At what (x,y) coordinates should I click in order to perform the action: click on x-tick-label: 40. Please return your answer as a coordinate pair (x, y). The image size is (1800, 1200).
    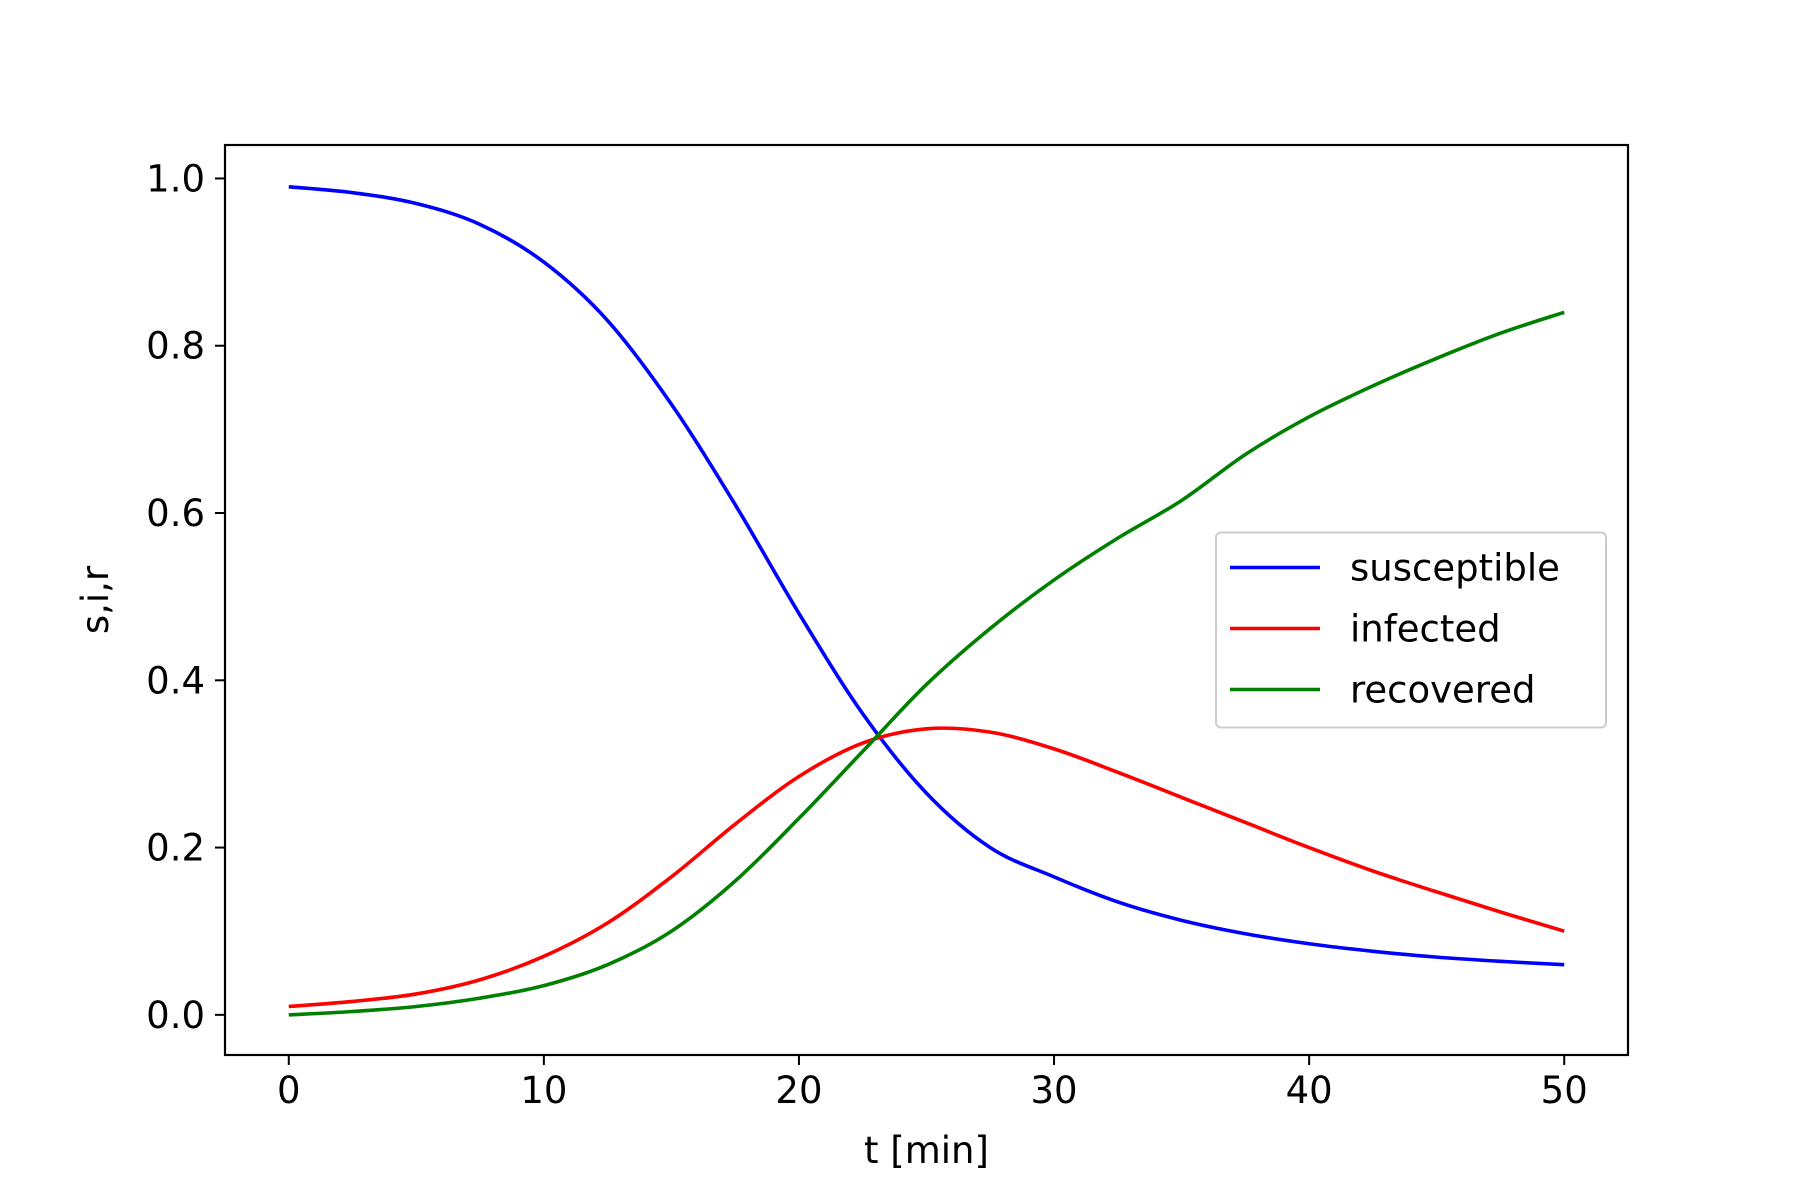
    Looking at the image, I should click on (1309, 1090).